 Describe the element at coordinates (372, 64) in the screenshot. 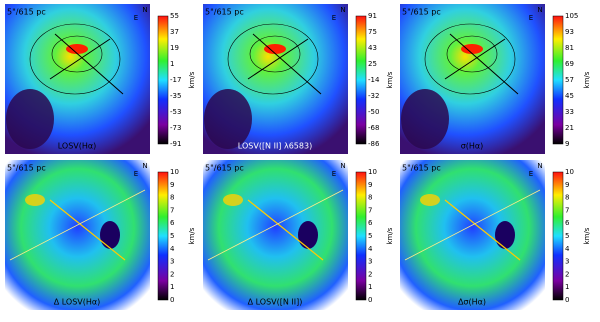

I see `colorbar-tick-label: 25` at that location.